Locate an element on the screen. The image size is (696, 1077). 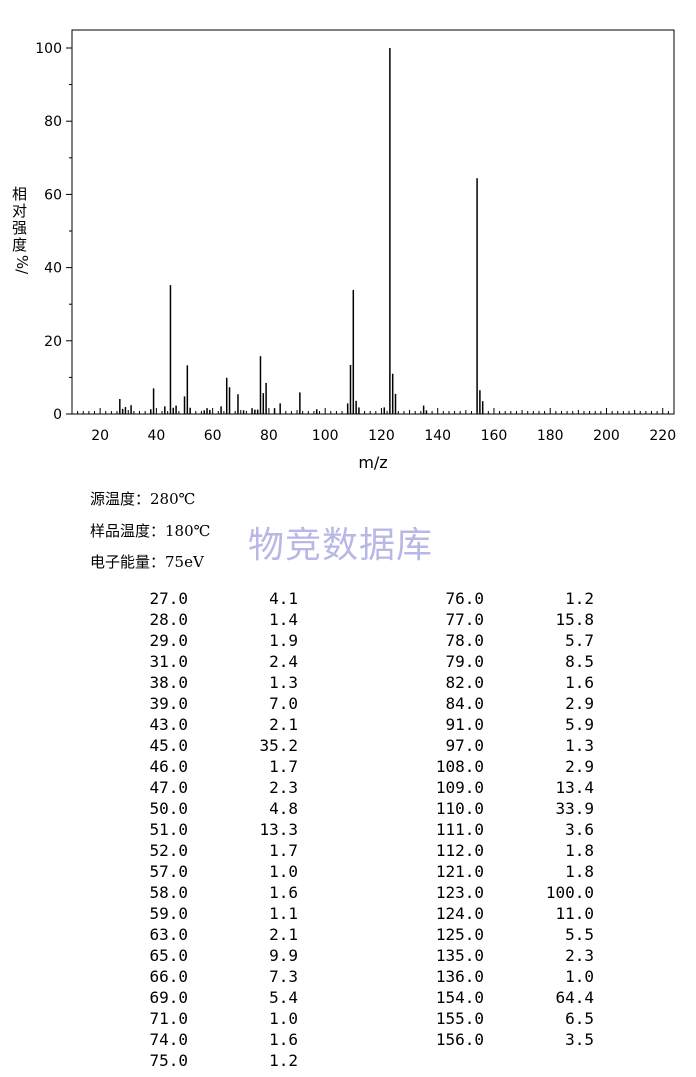
table-row: 121.0 1.8 is located at coordinates (510, 871).